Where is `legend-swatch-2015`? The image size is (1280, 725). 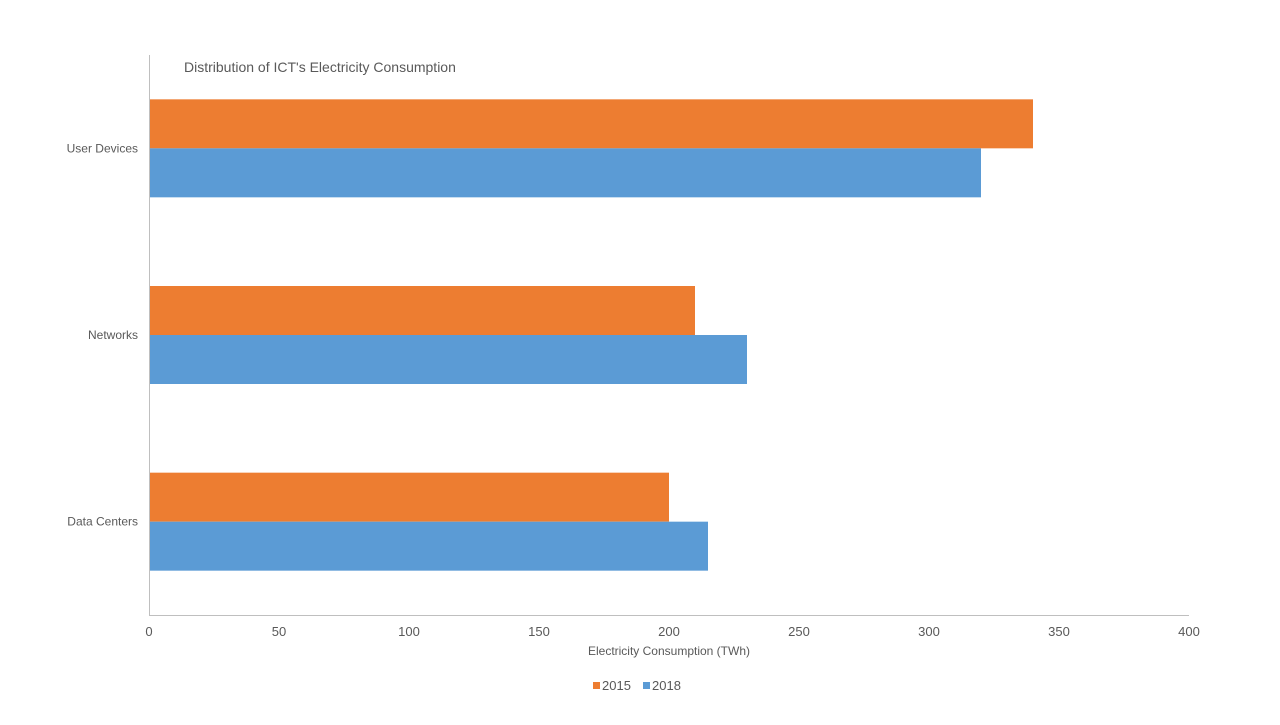
legend-swatch-2015 is located at coordinates (596, 685).